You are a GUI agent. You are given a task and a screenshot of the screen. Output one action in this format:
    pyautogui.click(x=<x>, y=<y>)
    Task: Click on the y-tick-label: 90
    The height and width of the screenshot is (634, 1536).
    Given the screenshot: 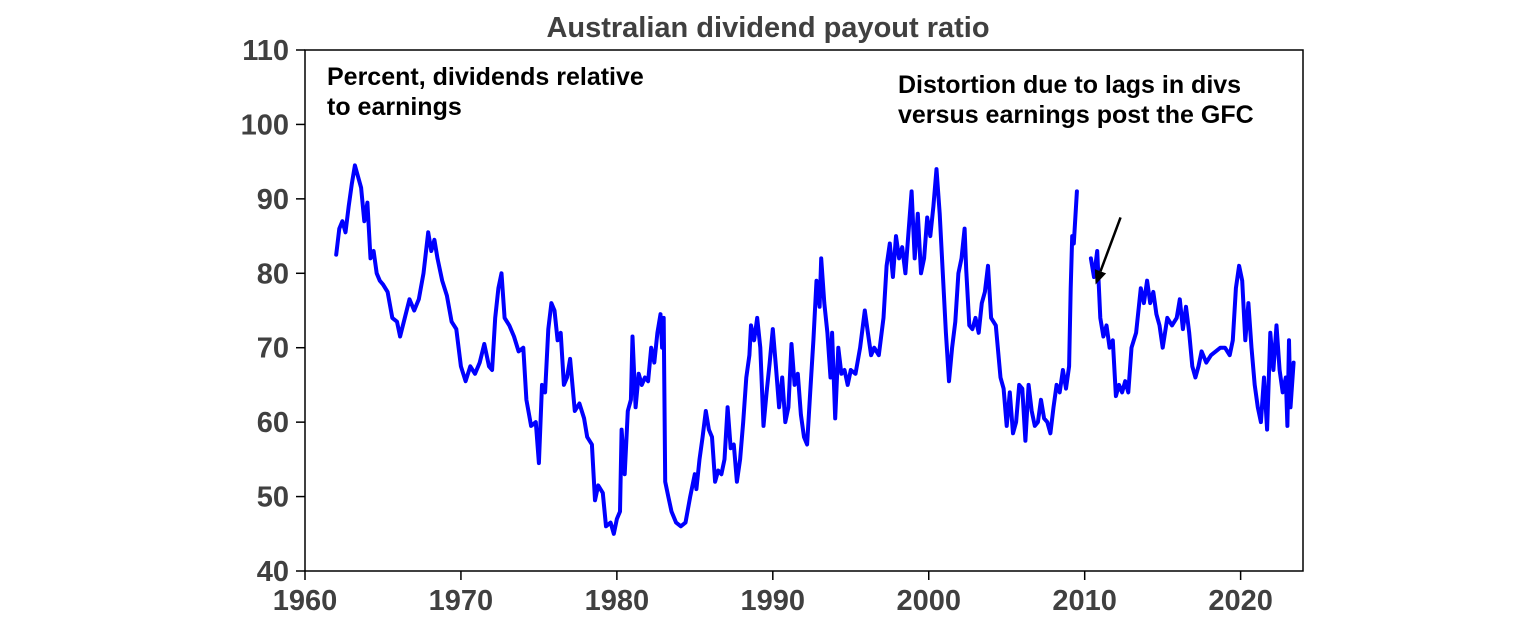 What is the action you would take?
    pyautogui.click(x=273, y=200)
    